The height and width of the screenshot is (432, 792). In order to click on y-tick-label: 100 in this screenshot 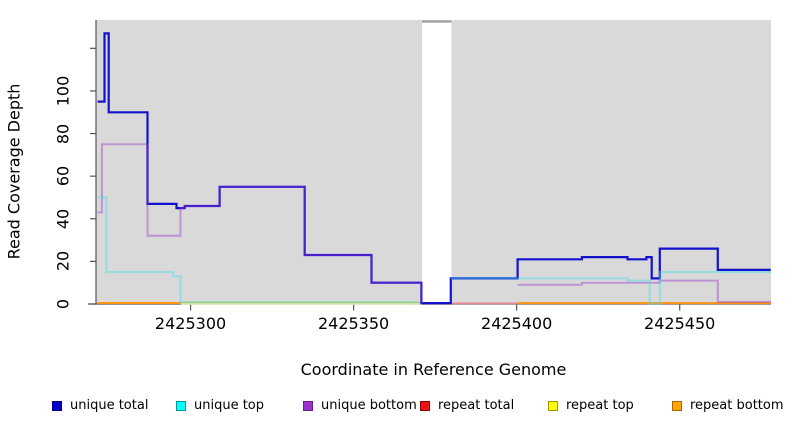, I will do `click(63, 91)`.